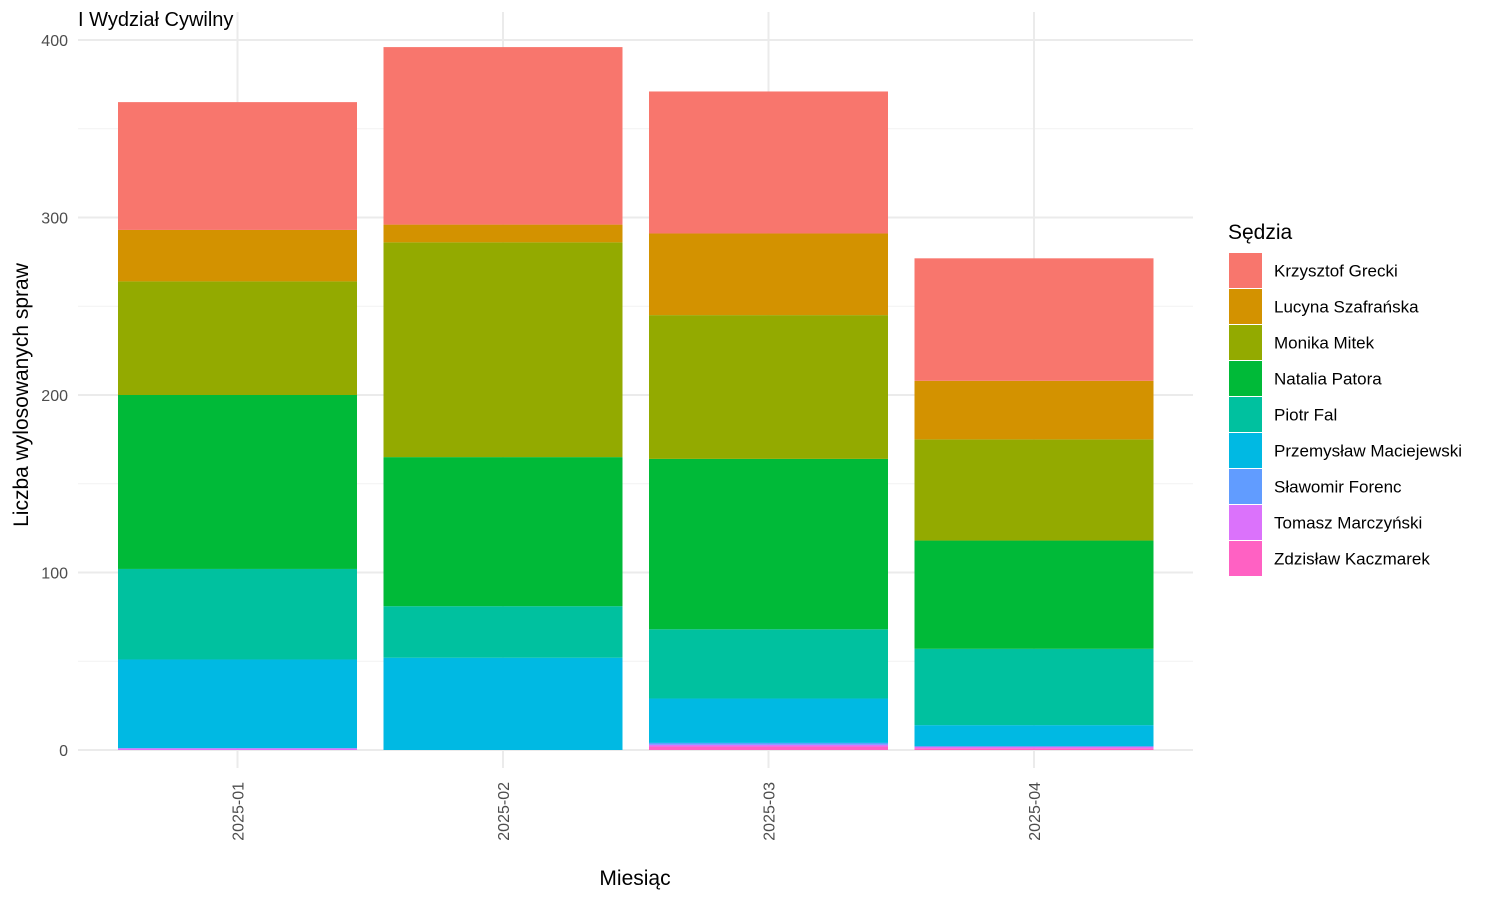  I want to click on legend-label: Krzysztof Grecki, so click(1336, 271).